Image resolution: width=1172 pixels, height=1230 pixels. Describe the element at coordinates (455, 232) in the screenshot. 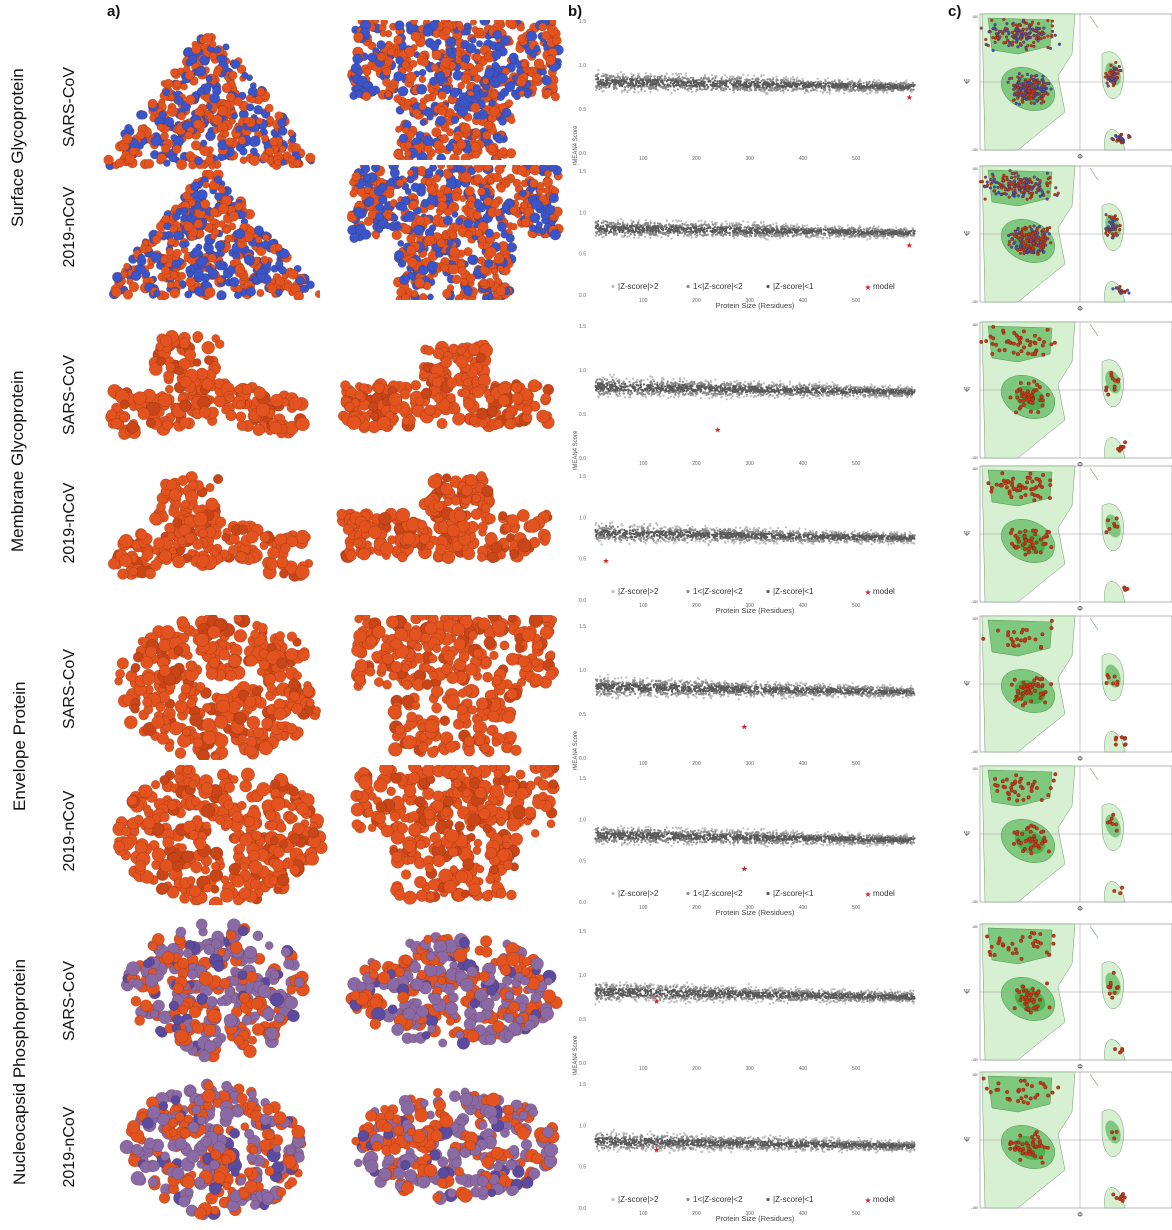

I see `protein-structure-image` at that location.